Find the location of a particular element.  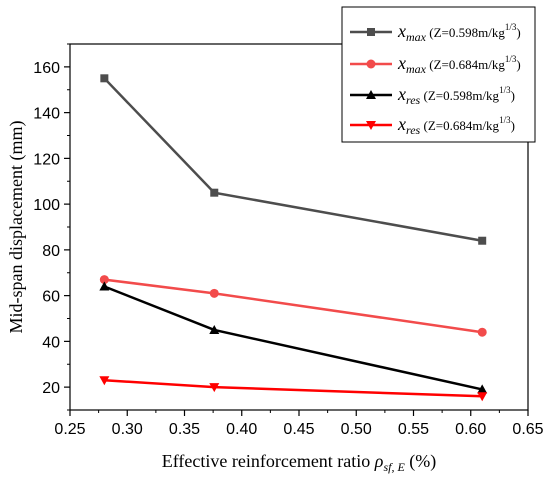

y-tick-label: 160 is located at coordinates (46, 68).